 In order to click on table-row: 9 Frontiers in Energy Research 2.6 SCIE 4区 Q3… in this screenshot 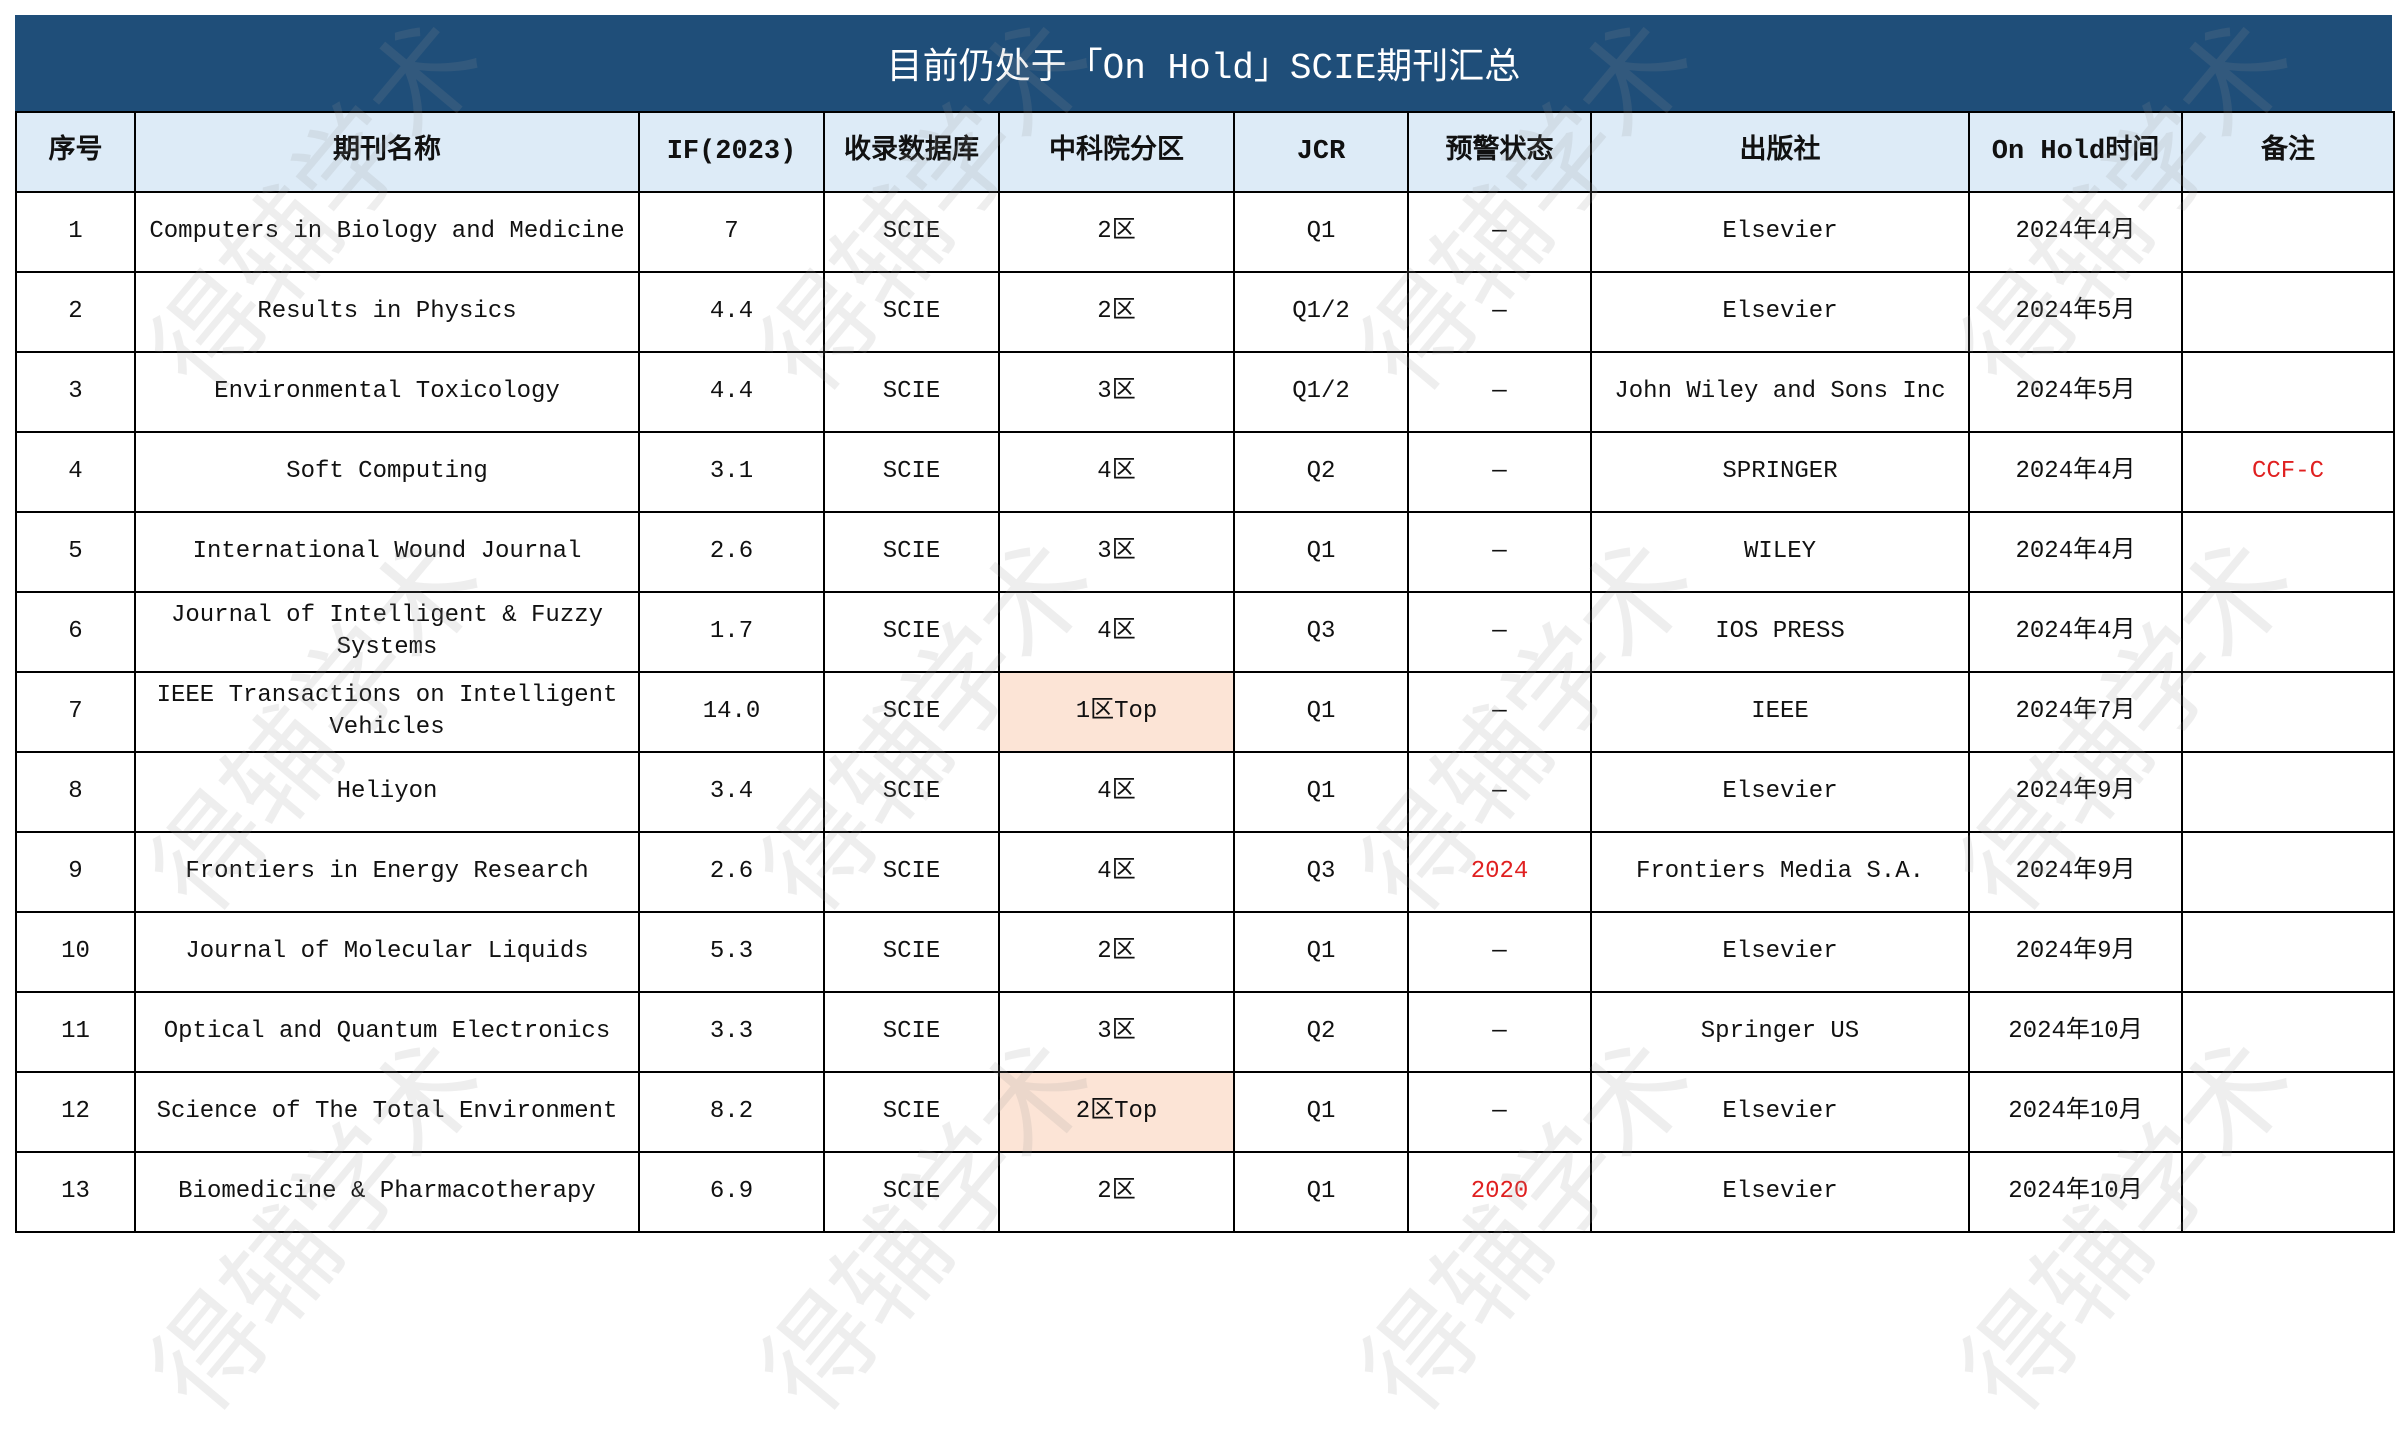, I will do `click(1205, 872)`.